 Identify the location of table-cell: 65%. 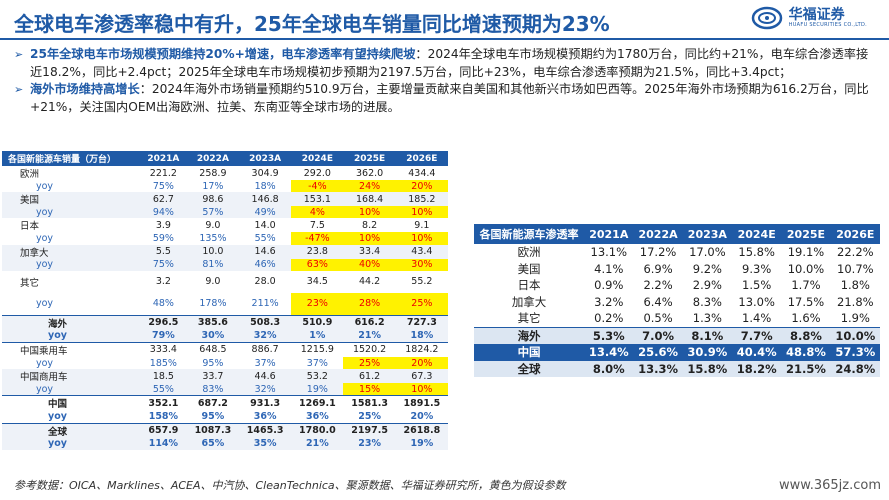
(213, 443).